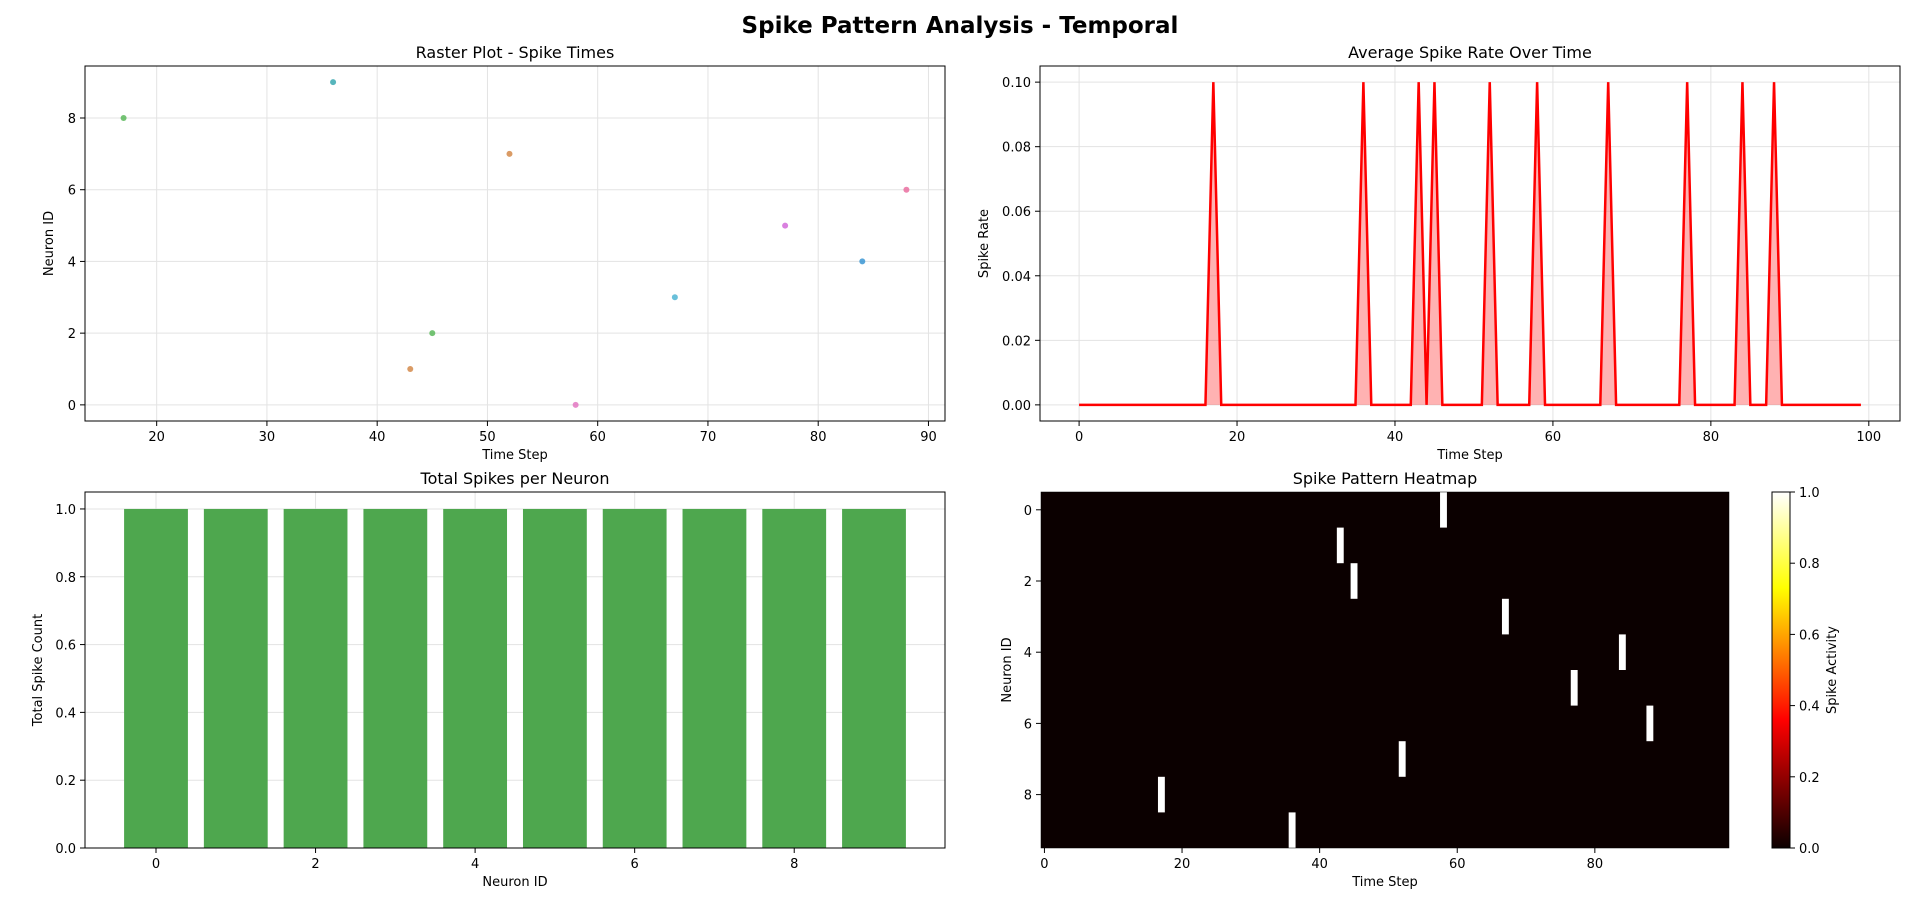  I want to click on x-tick-label: 6, so click(635, 864).